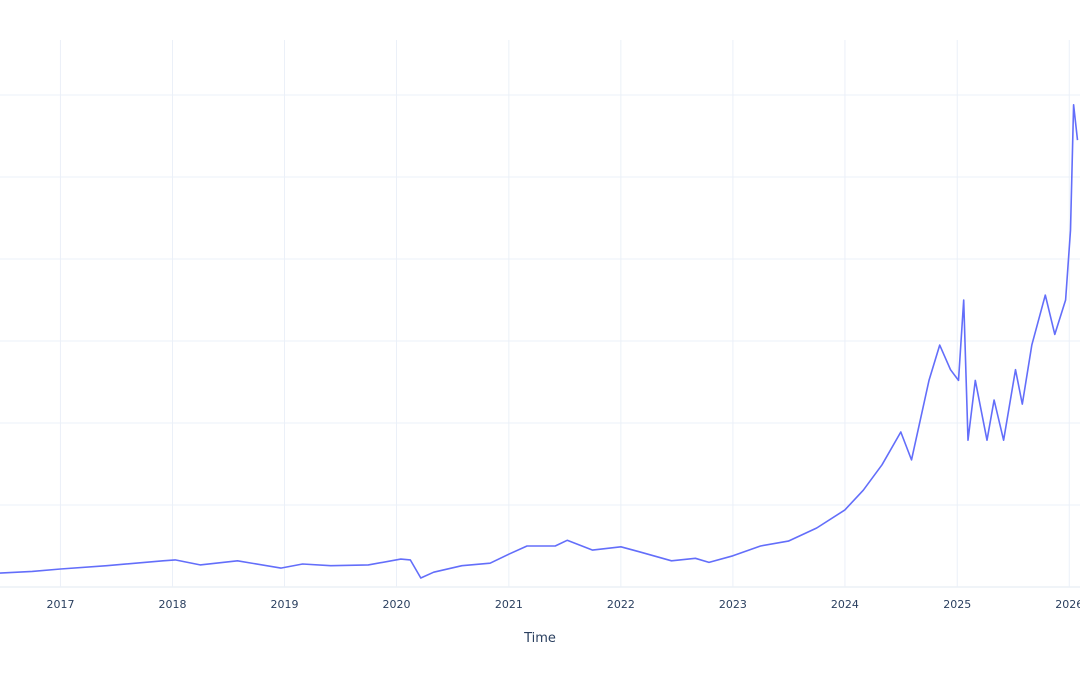 The height and width of the screenshot is (675, 1080). Describe the element at coordinates (539, 638) in the screenshot. I see `x-axis-title: Time` at that location.